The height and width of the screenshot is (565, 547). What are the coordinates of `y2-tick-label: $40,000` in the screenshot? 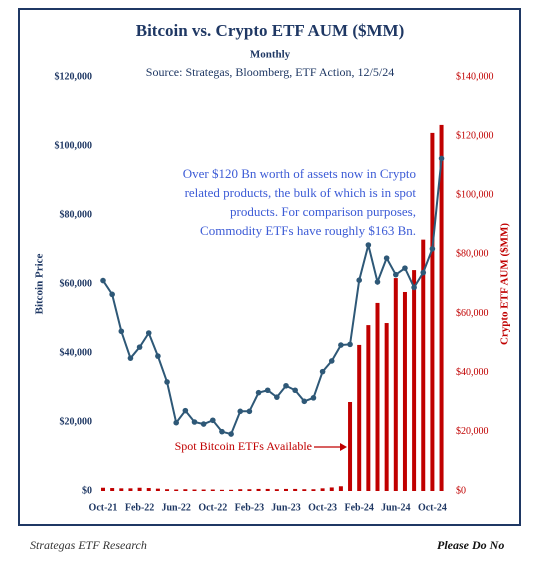 It's located at (472, 372).